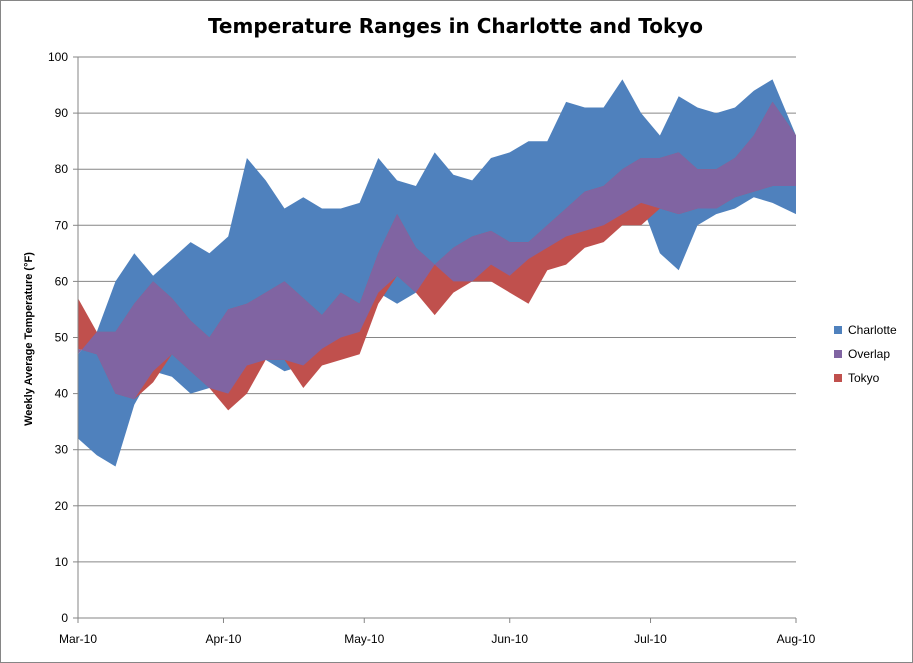 This screenshot has width=913, height=663. I want to click on x-tick-label-Apr-10: Apr-10, so click(223, 639).